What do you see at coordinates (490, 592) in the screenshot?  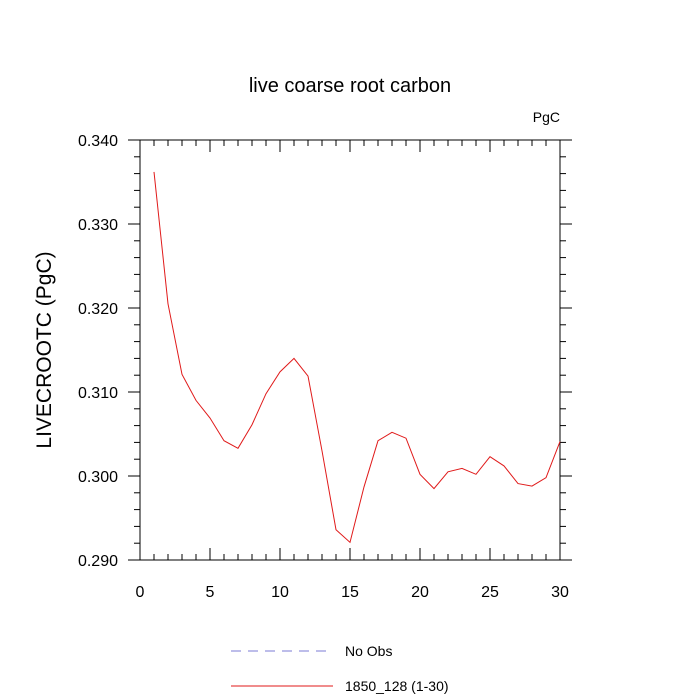 I see `x-tick-label: 25` at bounding box center [490, 592].